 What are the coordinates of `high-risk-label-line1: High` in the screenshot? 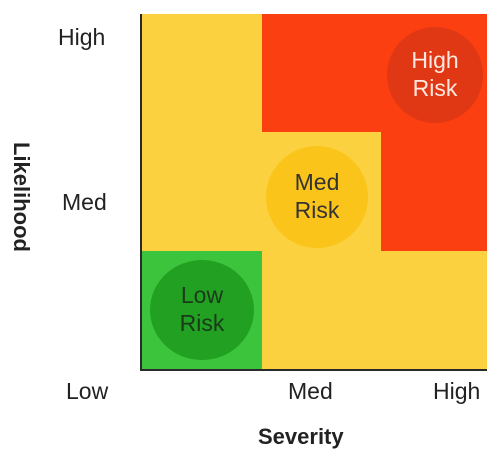 It's located at (435, 60).